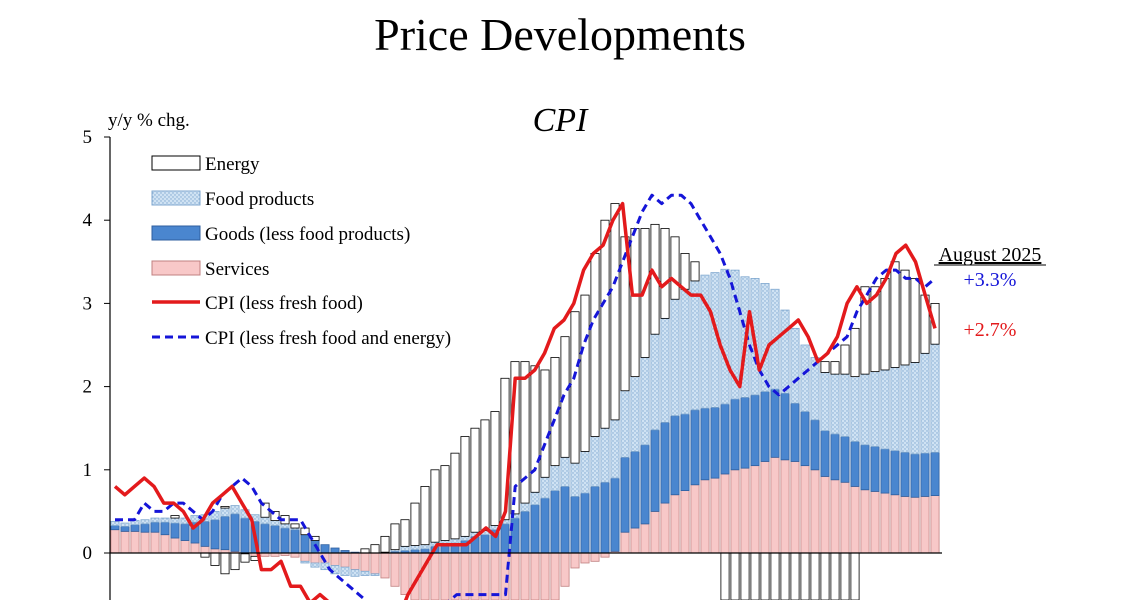  What do you see at coordinates (237, 269) in the screenshot?
I see `legend-label-services: Services` at bounding box center [237, 269].